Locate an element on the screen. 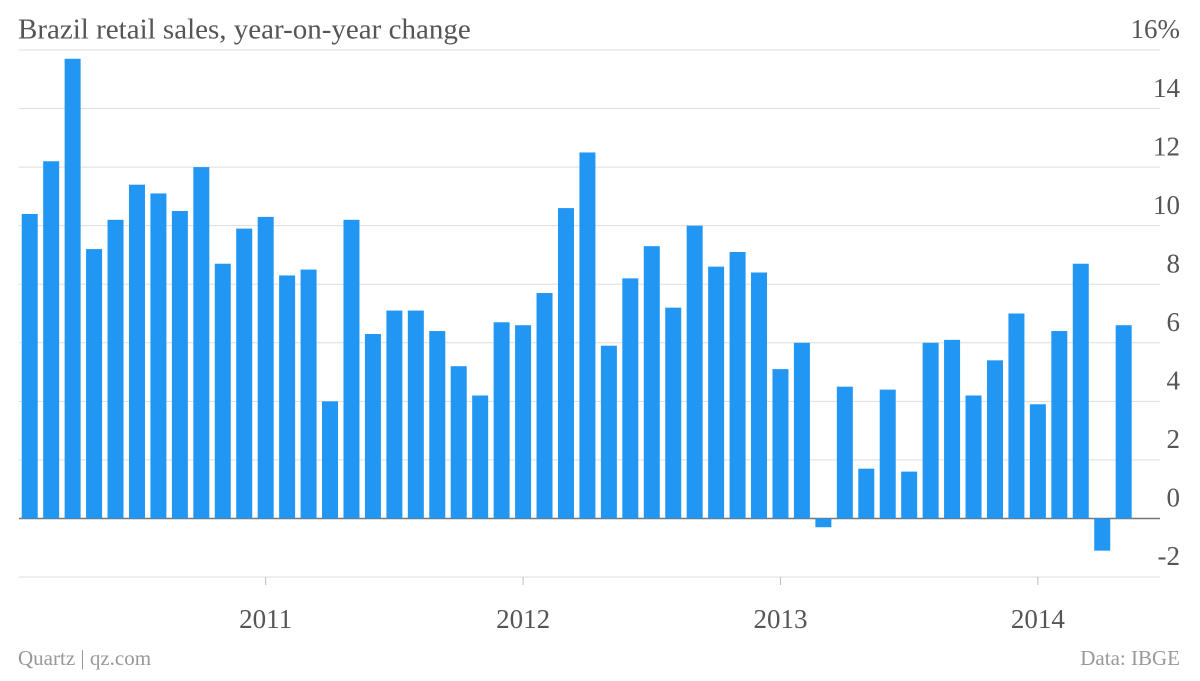 This screenshot has height=681, width=1200. y-tick-label: 6 is located at coordinates (1174, 322).